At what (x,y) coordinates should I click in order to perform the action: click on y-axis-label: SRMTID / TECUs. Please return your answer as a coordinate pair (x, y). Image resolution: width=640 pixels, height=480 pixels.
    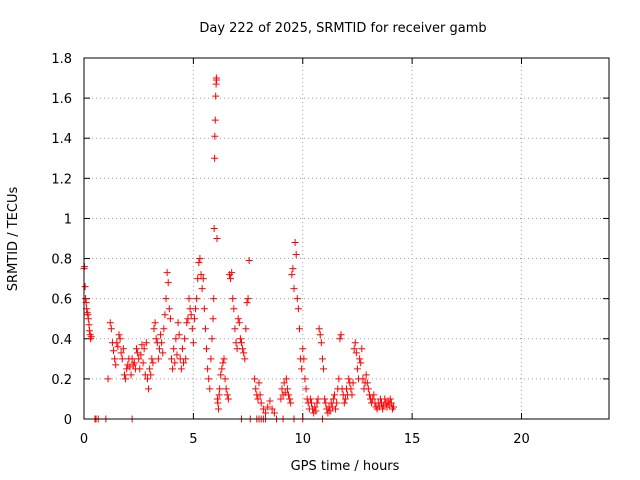
    Looking at the image, I should click on (13, 239).